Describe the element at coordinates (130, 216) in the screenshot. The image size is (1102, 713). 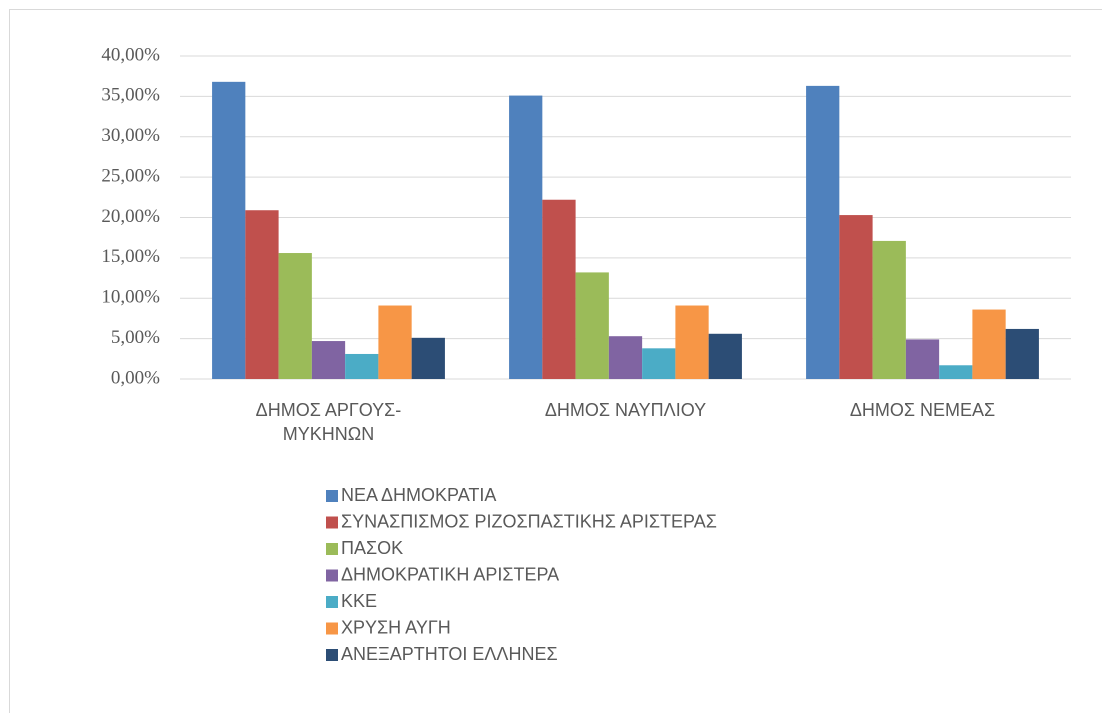
I see `y-tick-label: 20,00%` at that location.